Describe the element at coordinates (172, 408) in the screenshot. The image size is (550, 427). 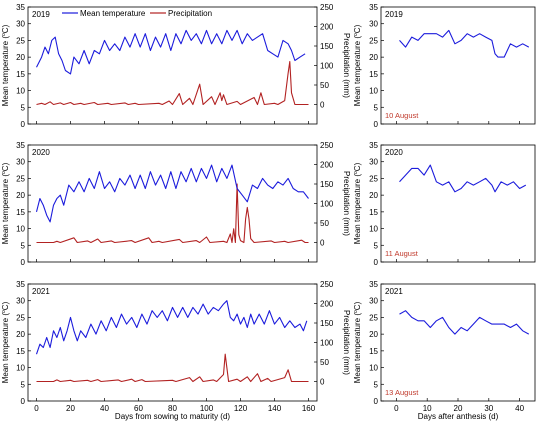
I see `x-tick-label: 80` at that location.